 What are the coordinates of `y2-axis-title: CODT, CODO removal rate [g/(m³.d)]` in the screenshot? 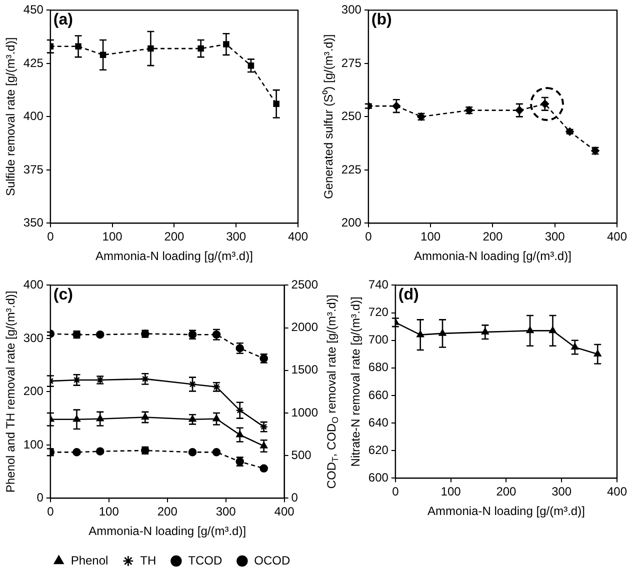 It's located at (332, 391).